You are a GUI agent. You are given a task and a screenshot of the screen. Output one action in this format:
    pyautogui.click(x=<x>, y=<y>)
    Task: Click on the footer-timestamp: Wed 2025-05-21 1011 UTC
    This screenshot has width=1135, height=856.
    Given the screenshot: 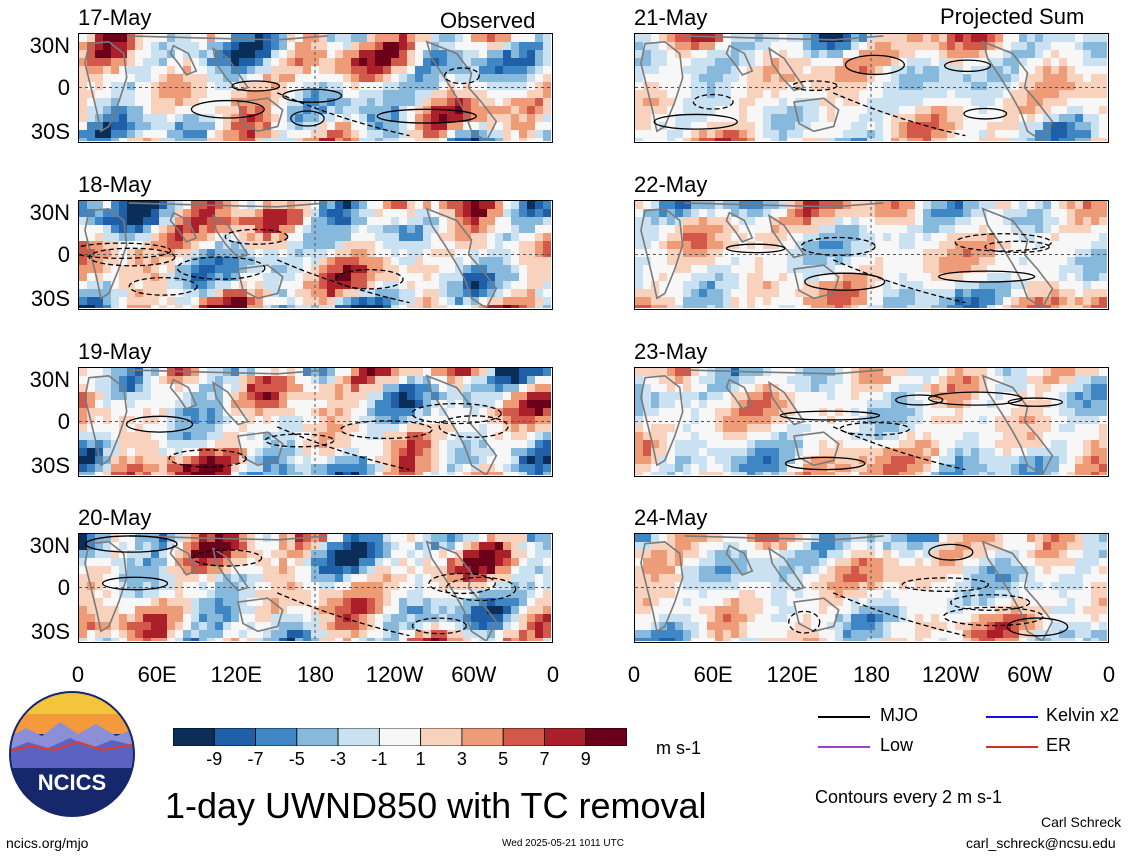 What is the action you would take?
    pyautogui.click(x=563, y=843)
    